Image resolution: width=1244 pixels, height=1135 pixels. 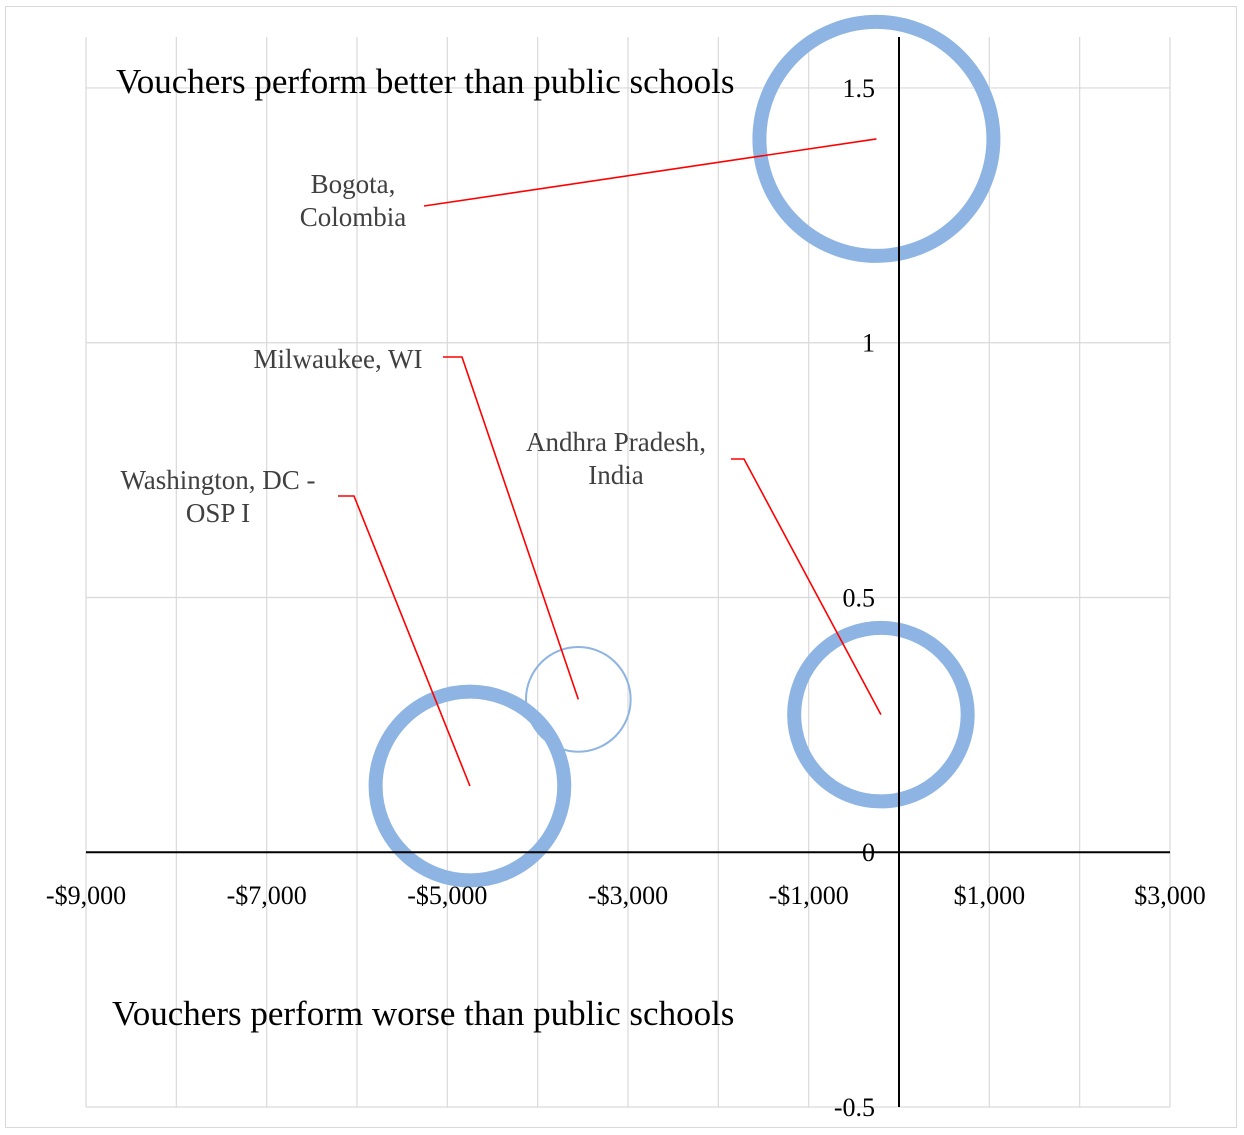 I want to click on y-tick-label: -0.5, so click(x=854, y=1107).